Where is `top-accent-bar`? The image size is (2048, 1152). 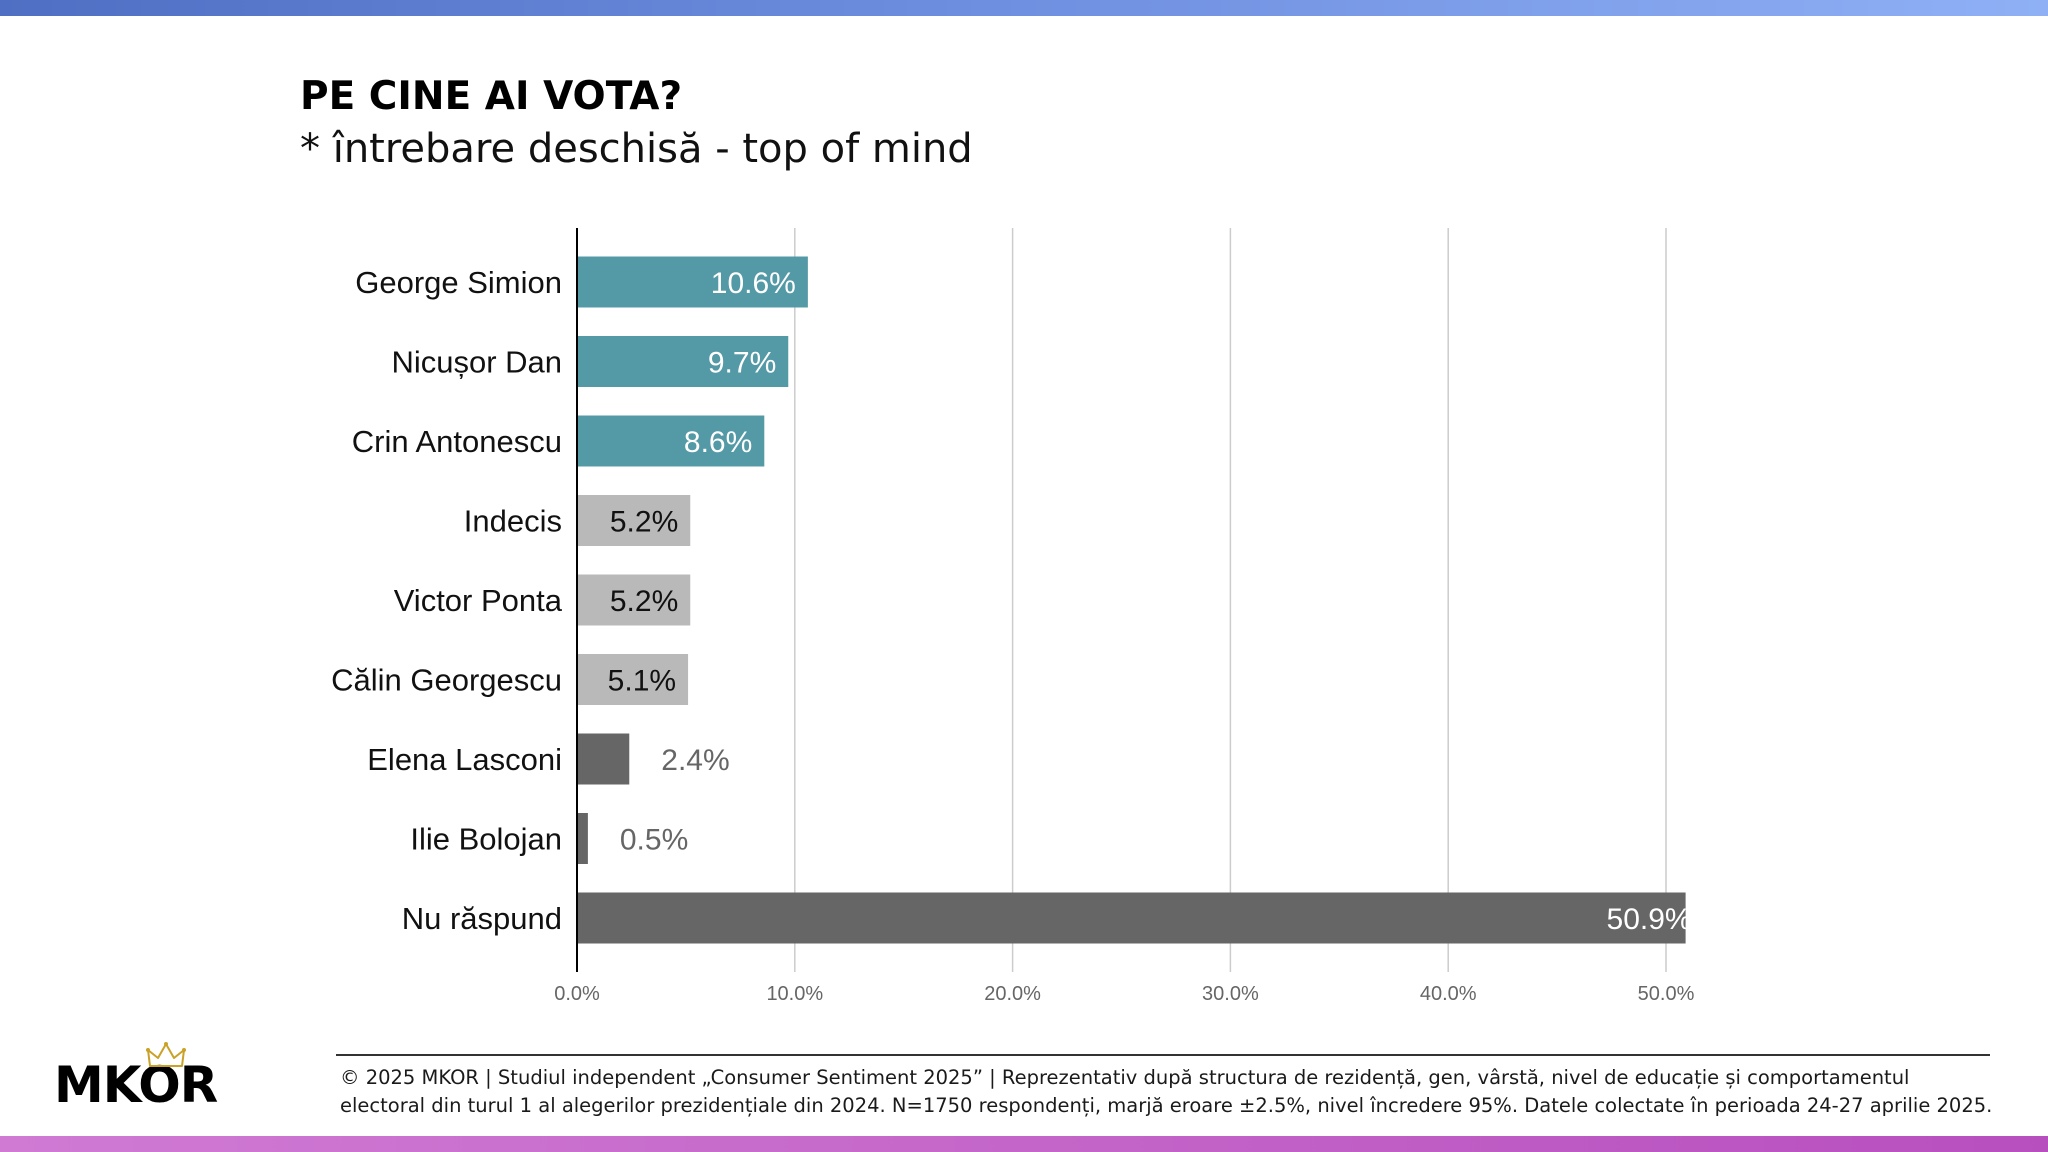 top-accent-bar is located at coordinates (1024, 8).